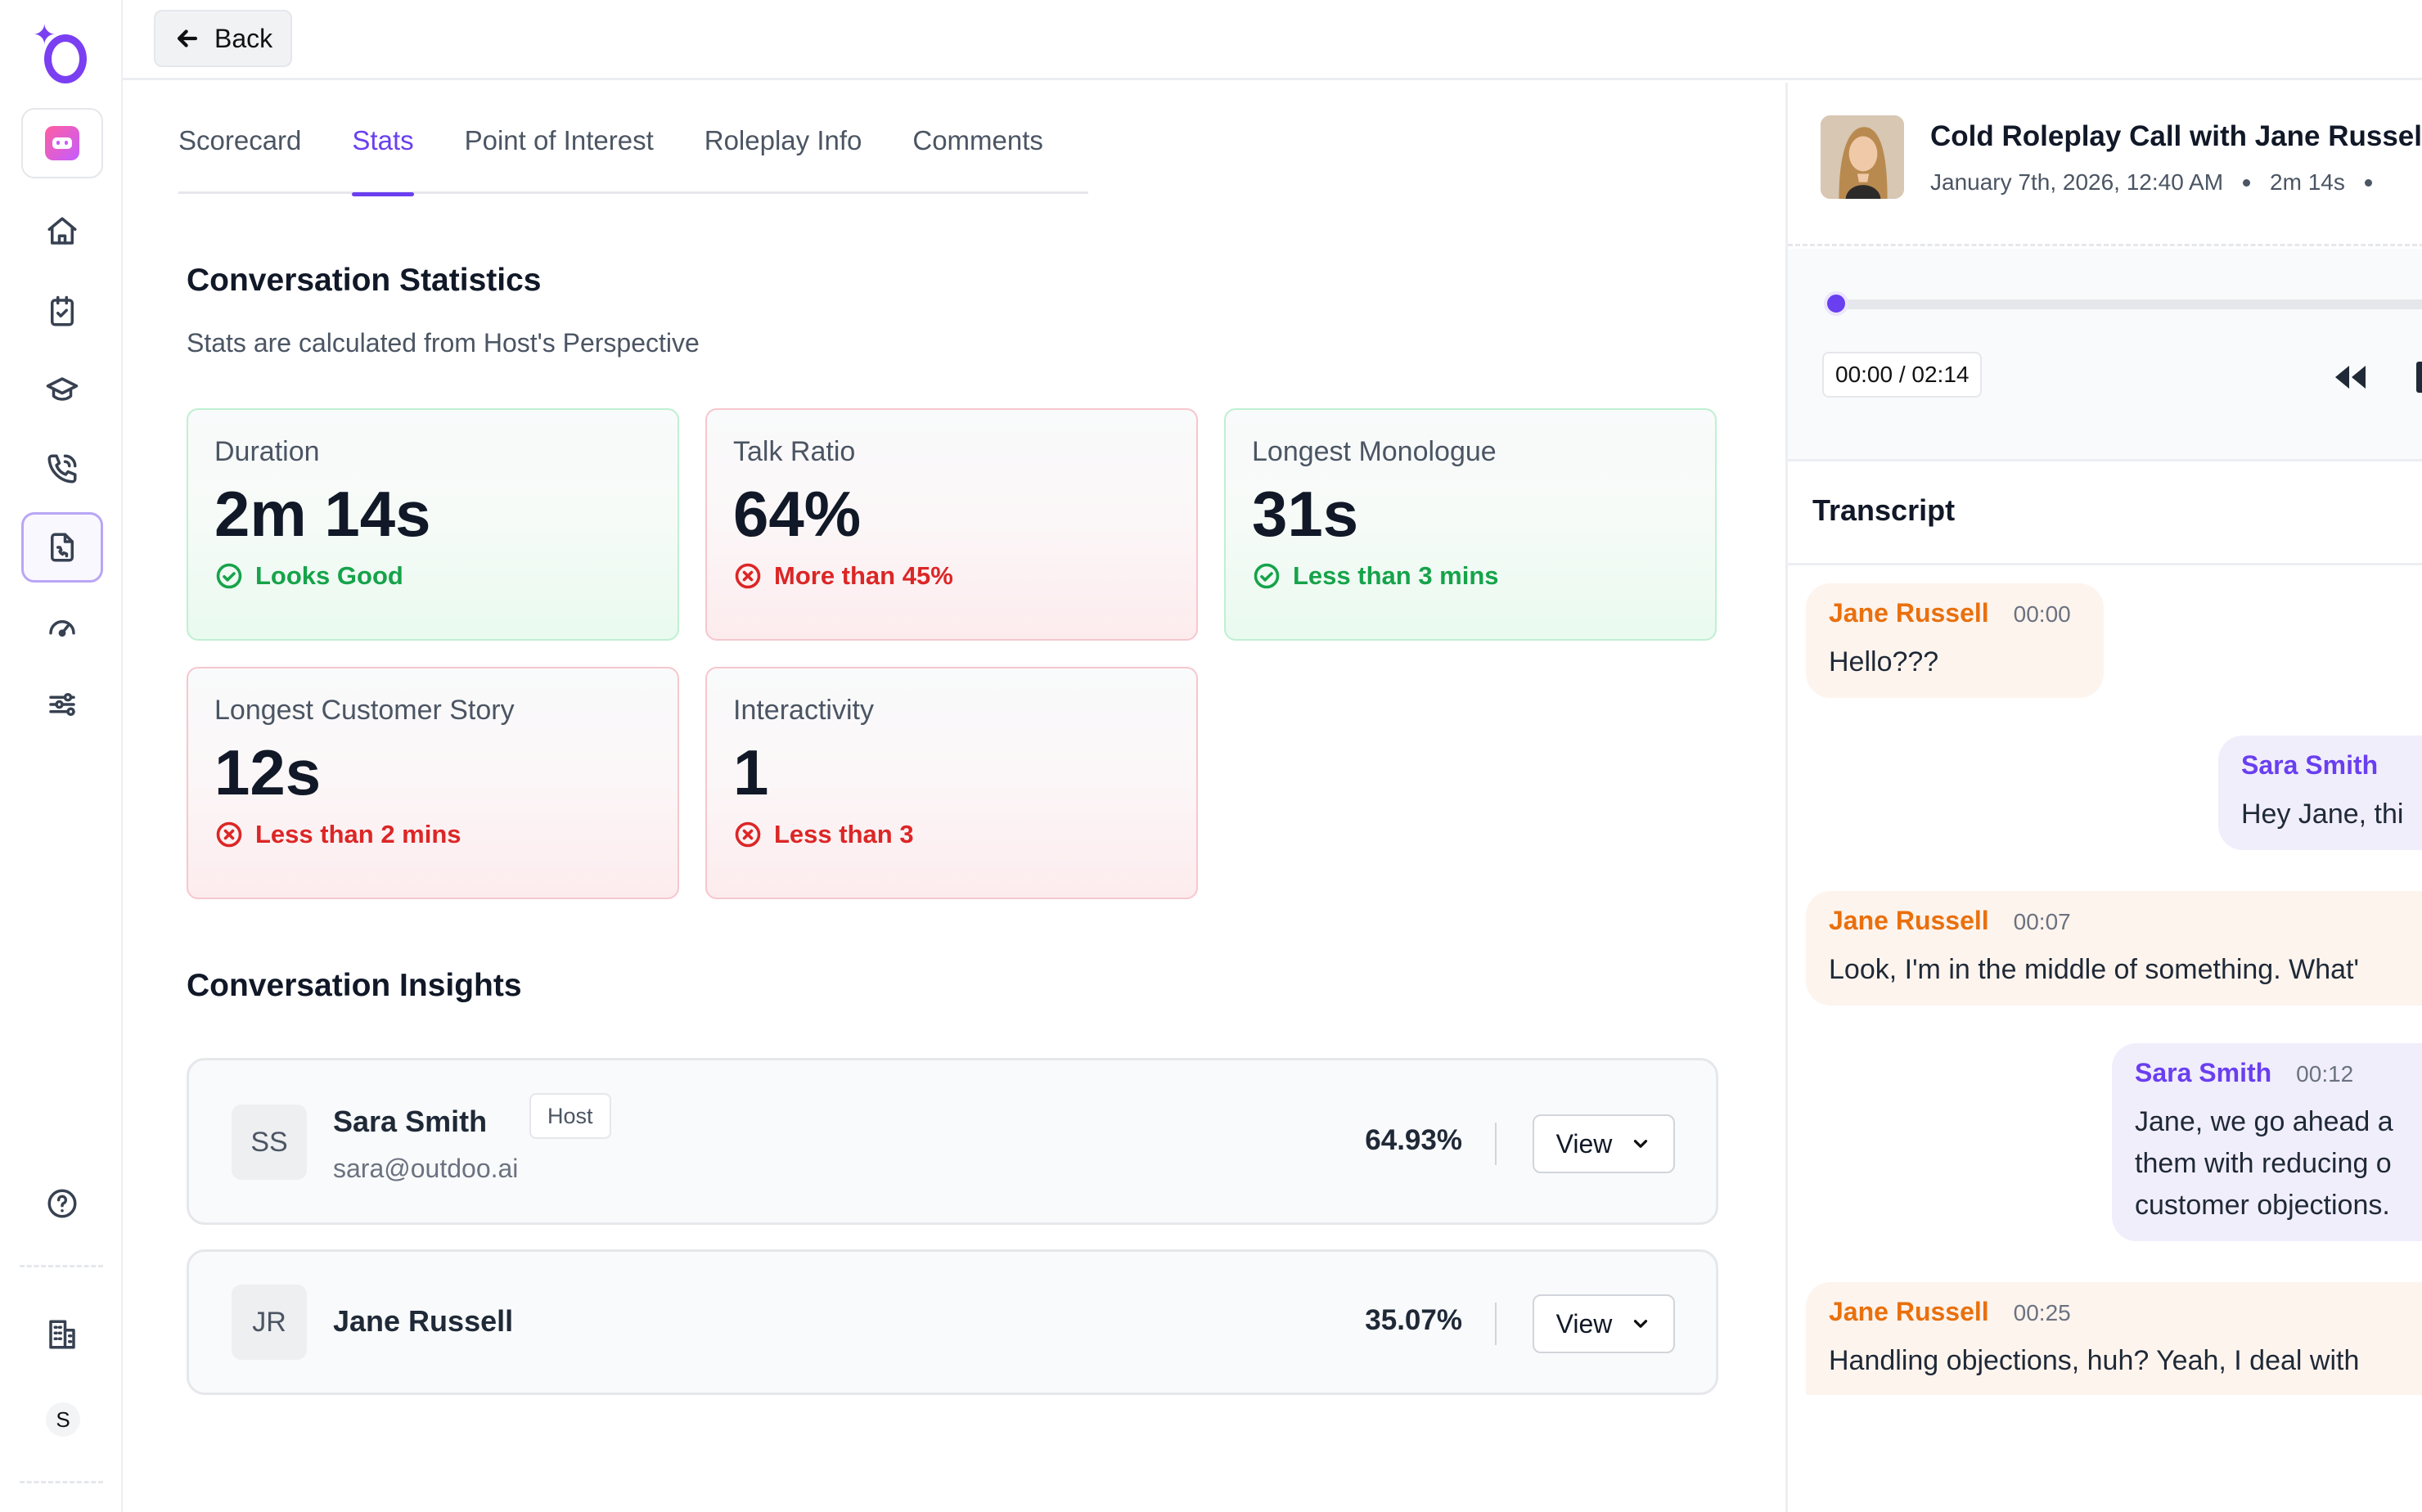 This screenshot has width=2422, height=1512. What do you see at coordinates (1396, 575) in the screenshot?
I see `stat-status-text: Less than 3 mins` at bounding box center [1396, 575].